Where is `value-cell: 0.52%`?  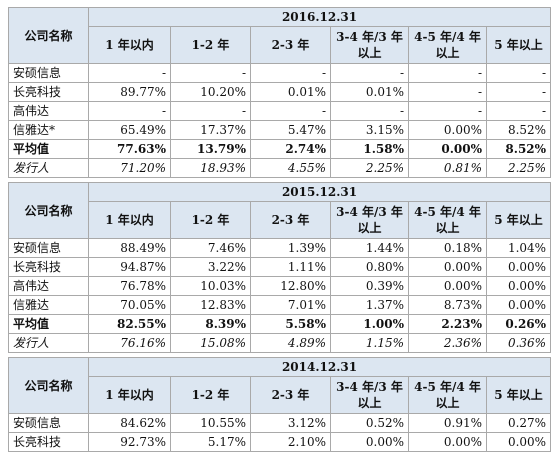 value-cell: 0.52% is located at coordinates (369, 423).